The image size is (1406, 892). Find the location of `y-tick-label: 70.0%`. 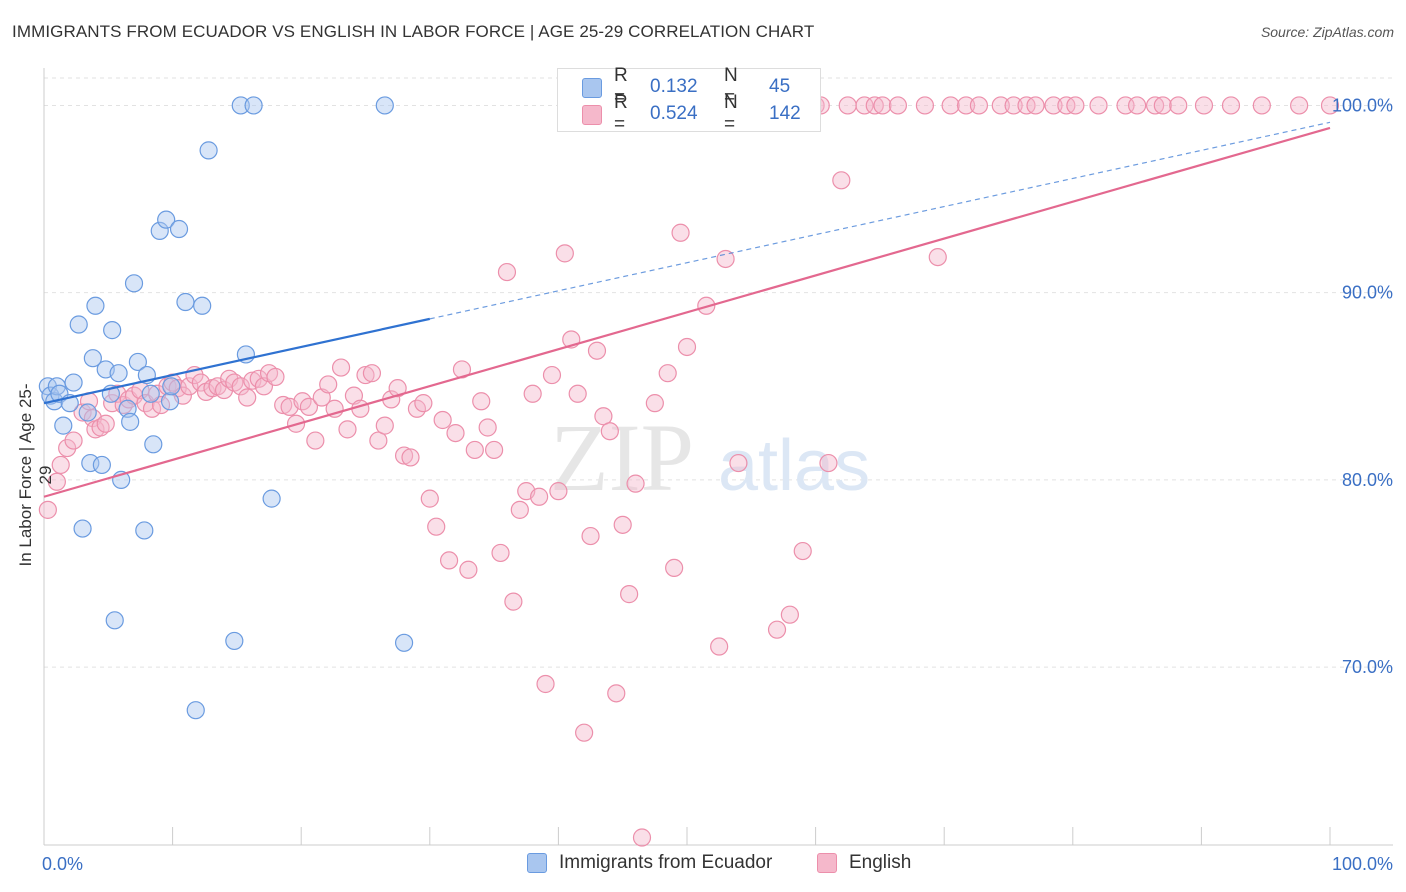

y-tick-label: 70.0% is located at coordinates (1367, 667).